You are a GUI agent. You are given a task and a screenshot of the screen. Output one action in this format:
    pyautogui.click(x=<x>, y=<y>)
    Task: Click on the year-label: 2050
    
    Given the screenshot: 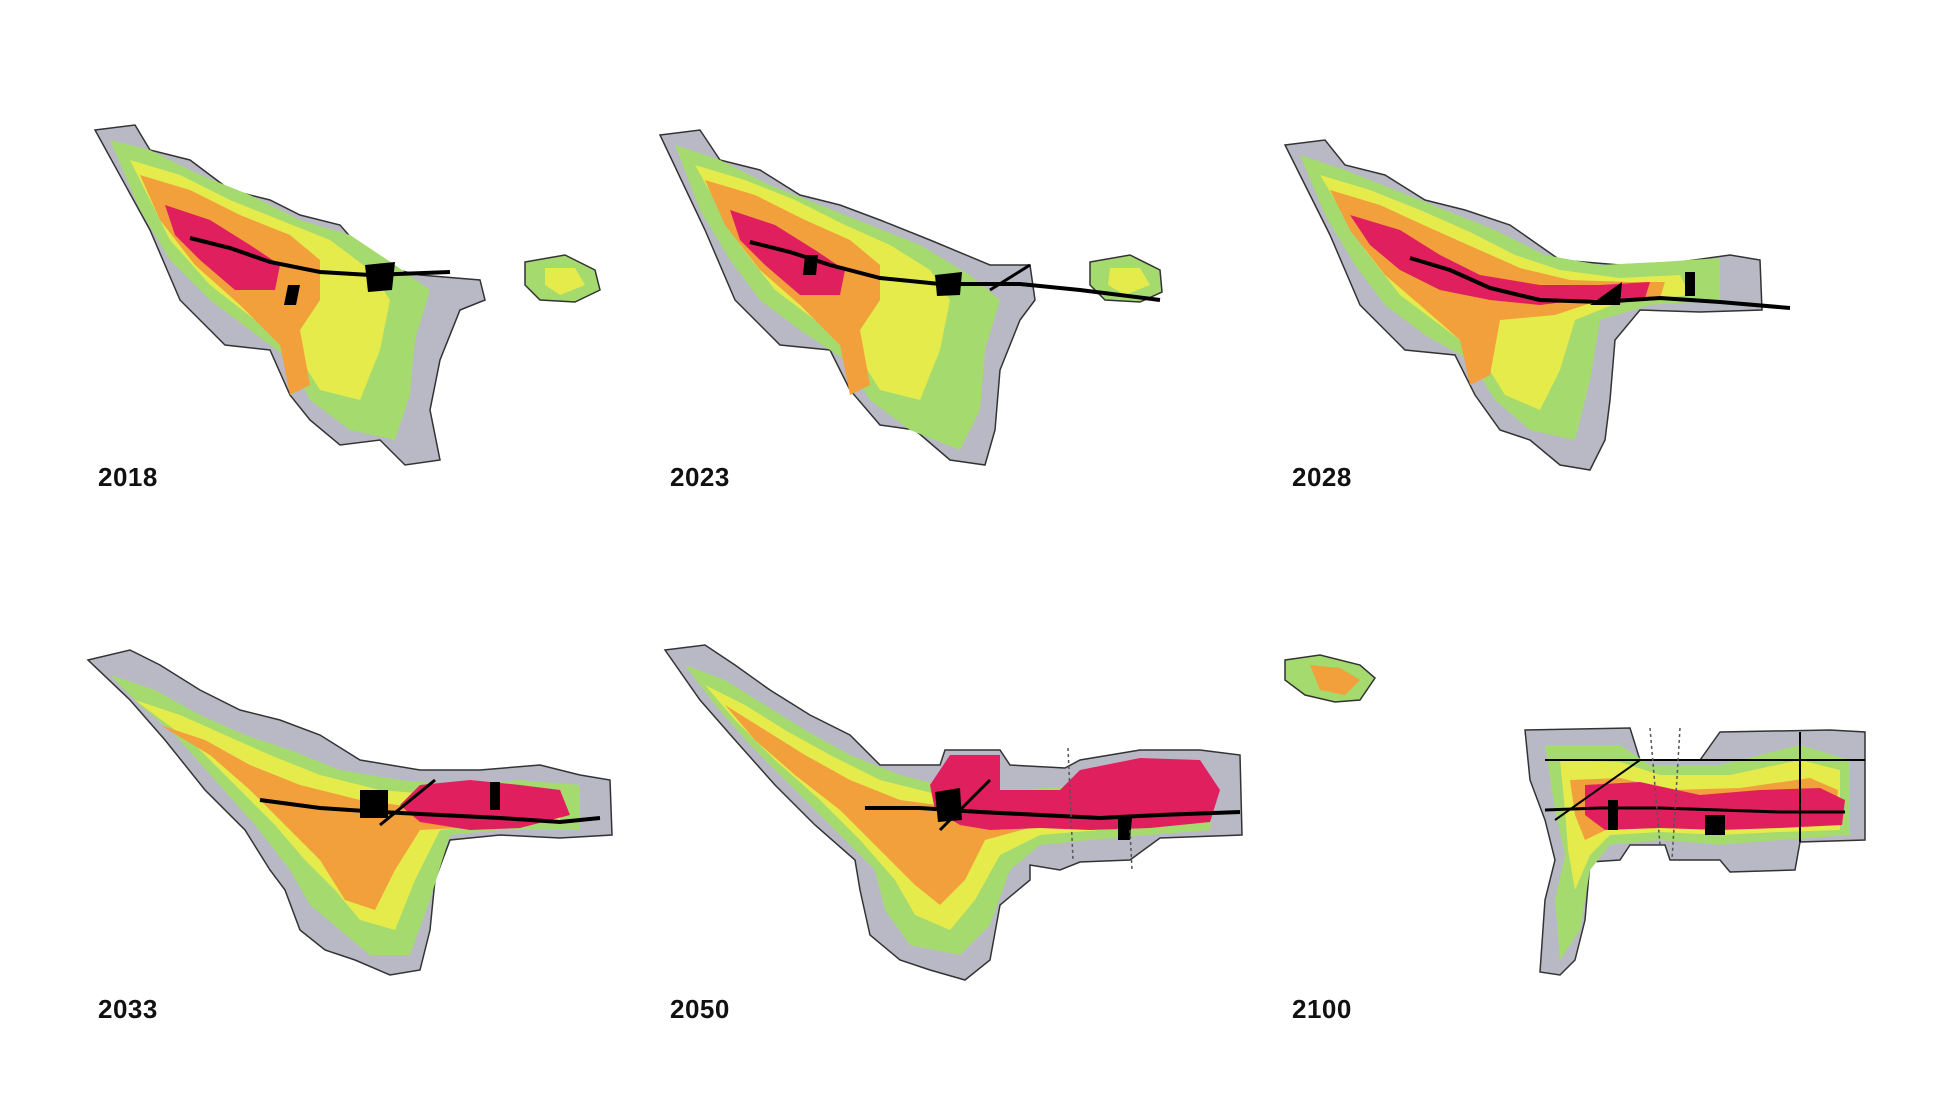 What is the action you would take?
    pyautogui.click(x=700, y=1009)
    